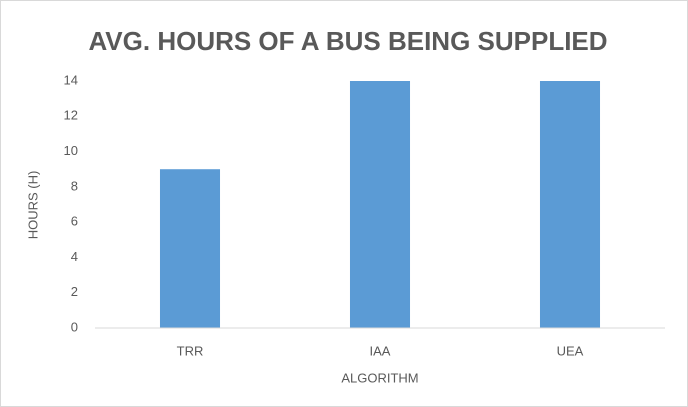 The width and height of the screenshot is (688, 407). I want to click on y-tick-label: 2, so click(74, 291).